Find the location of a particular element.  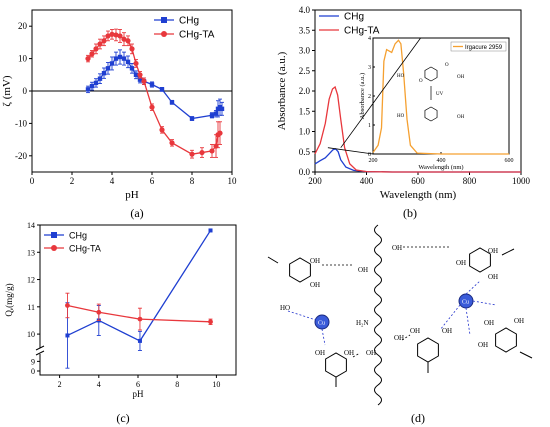

zoom-connector is located at coordinates (380, 92).